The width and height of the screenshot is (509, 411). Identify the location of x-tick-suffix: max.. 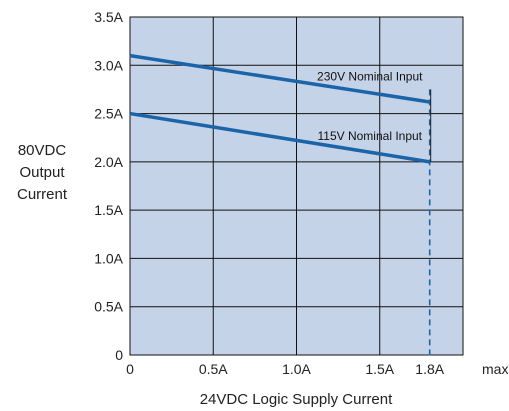
(495, 369).